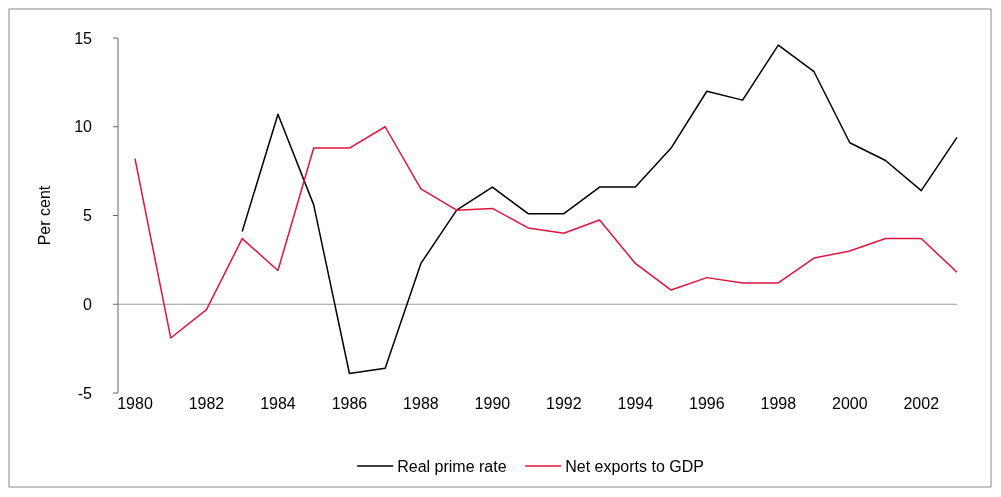 The image size is (1001, 497). Describe the element at coordinates (634, 466) in the screenshot. I see `legend-label: Net exports to GDP` at that location.